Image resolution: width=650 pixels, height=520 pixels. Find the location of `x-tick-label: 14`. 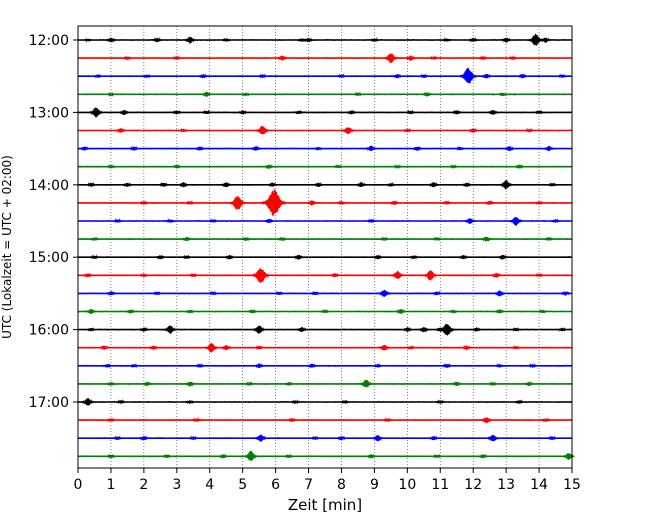

x-tick-label: 14 is located at coordinates (539, 485).